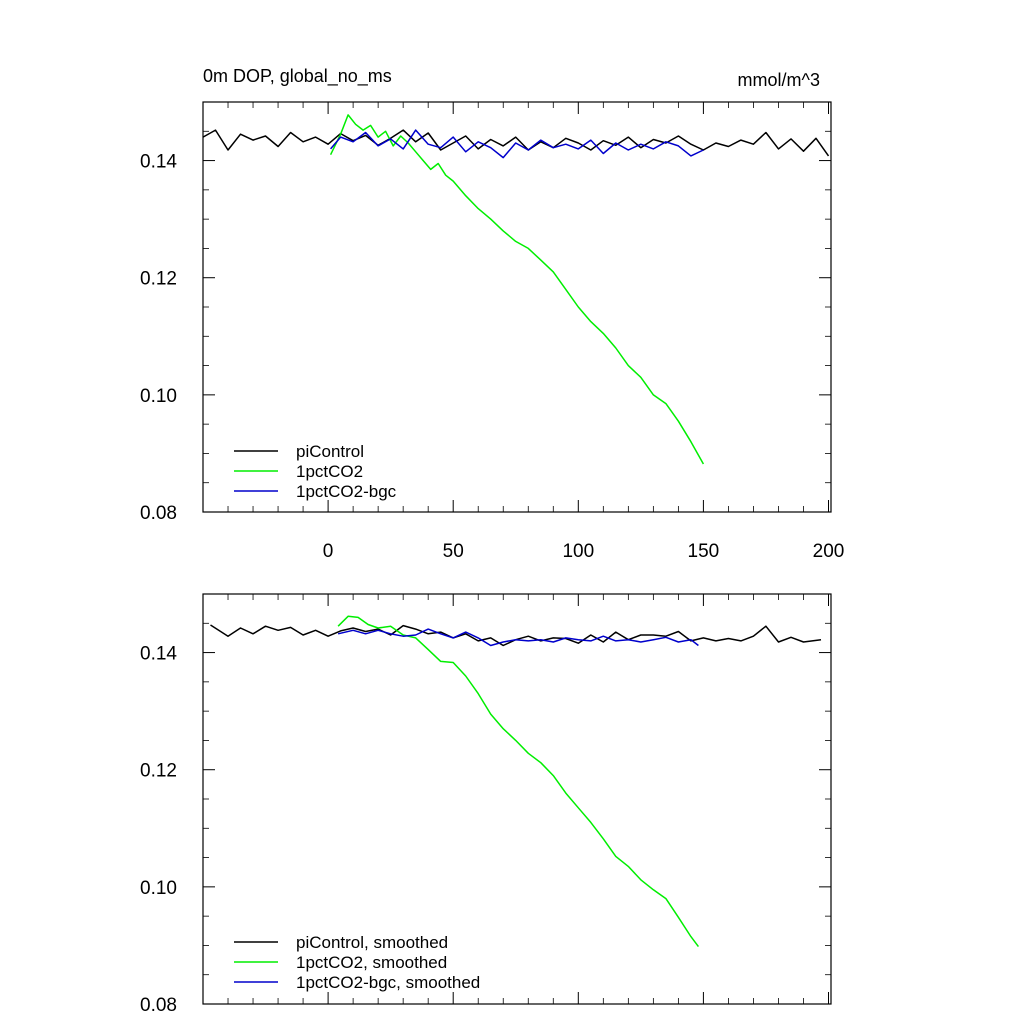  I want to click on x-tick-label: 150, so click(704, 551).